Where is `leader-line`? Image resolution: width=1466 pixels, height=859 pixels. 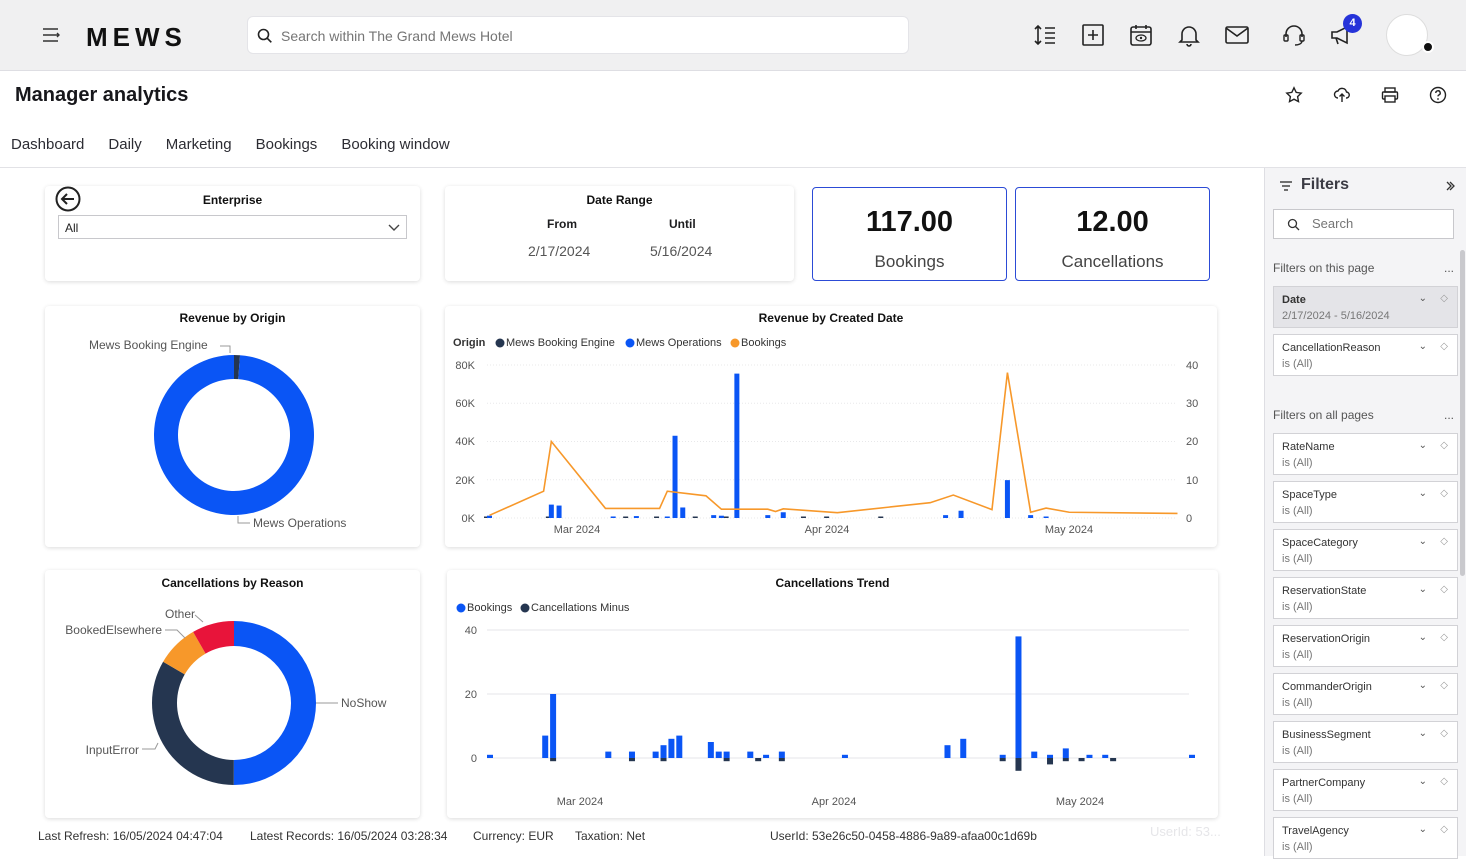
leader-line is located at coordinates (175, 634).